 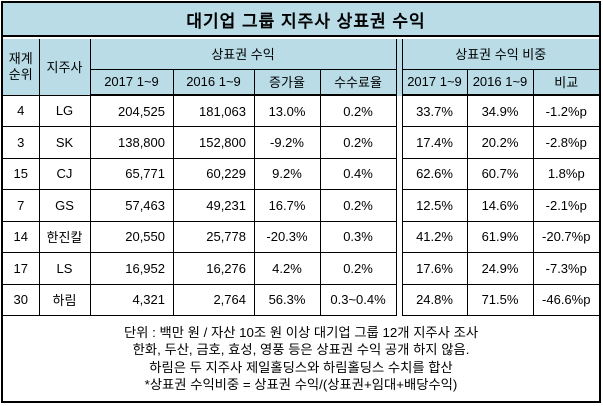 I want to click on cell-rank: 14, so click(x=21, y=236).